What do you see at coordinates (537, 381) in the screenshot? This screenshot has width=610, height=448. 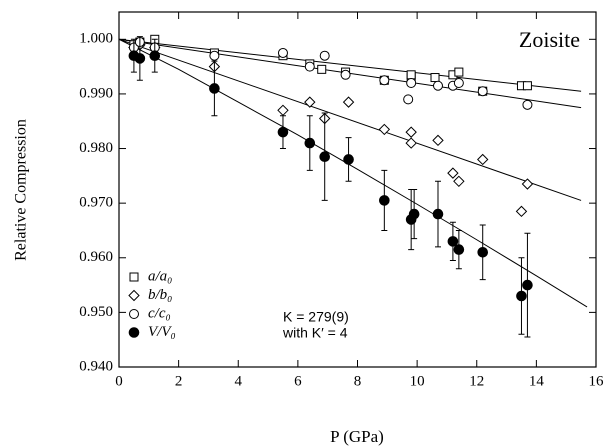 I see `x-tick-label: 14` at bounding box center [537, 381].